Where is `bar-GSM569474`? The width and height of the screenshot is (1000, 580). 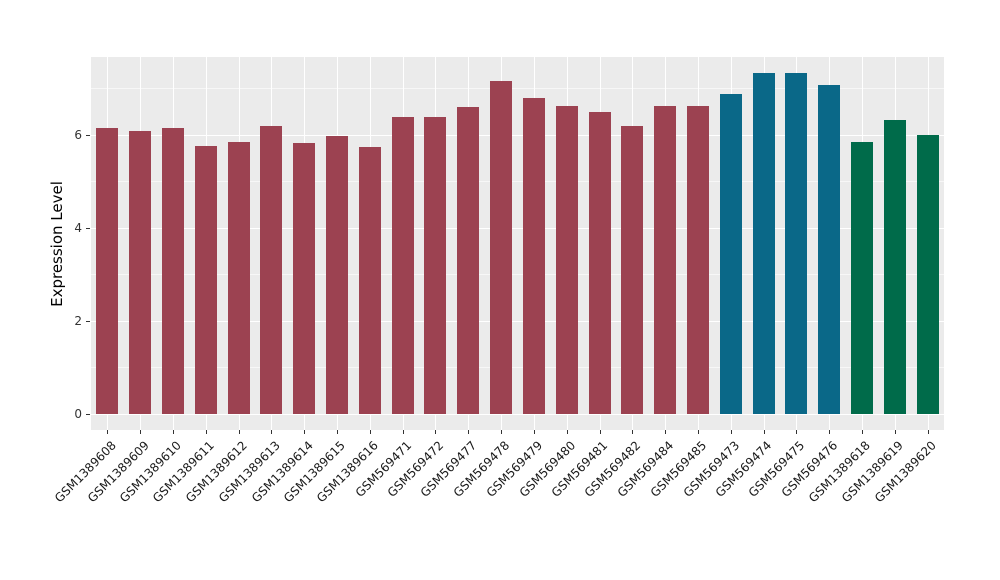 bar-GSM569474 is located at coordinates (763, 243).